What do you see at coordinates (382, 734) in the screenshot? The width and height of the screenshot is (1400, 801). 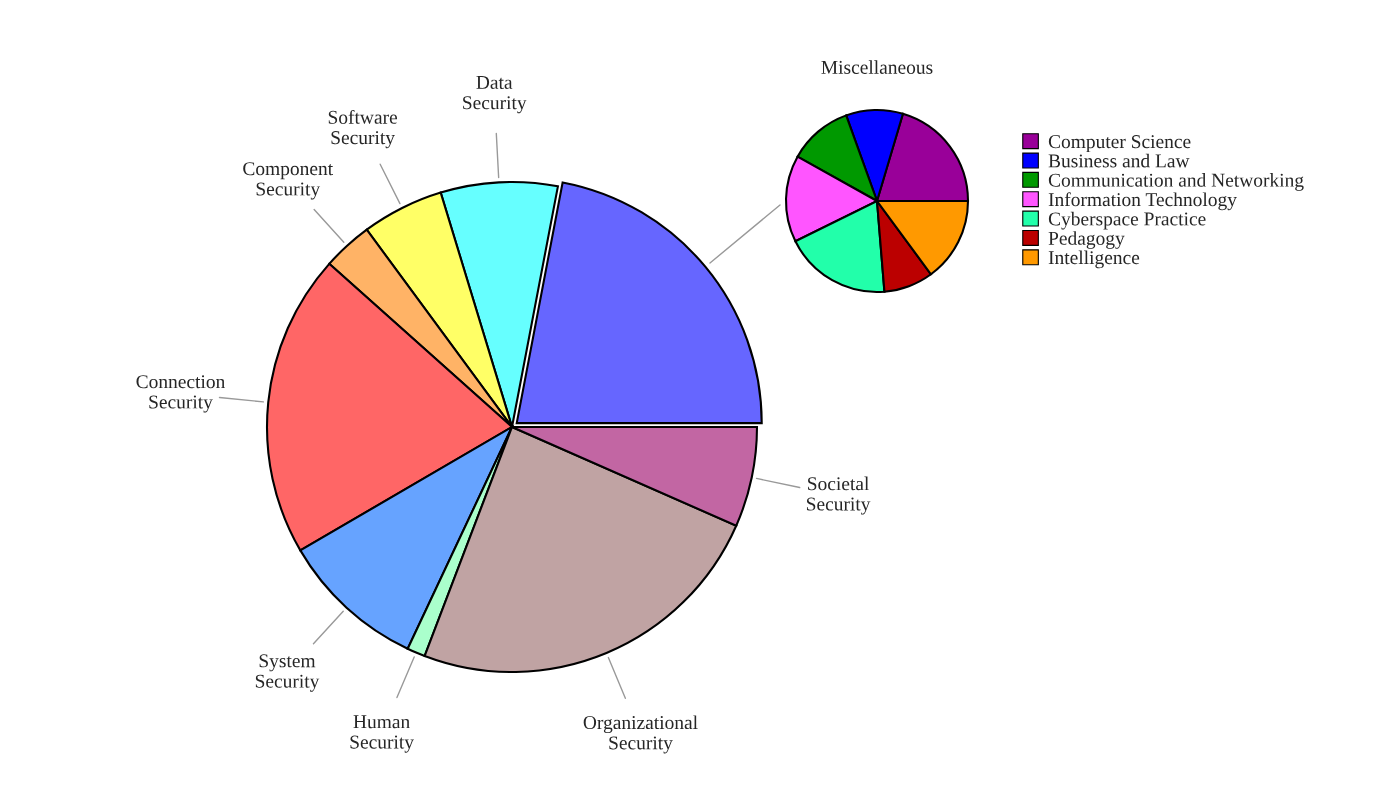 I see `slice-label: Human Security` at bounding box center [382, 734].